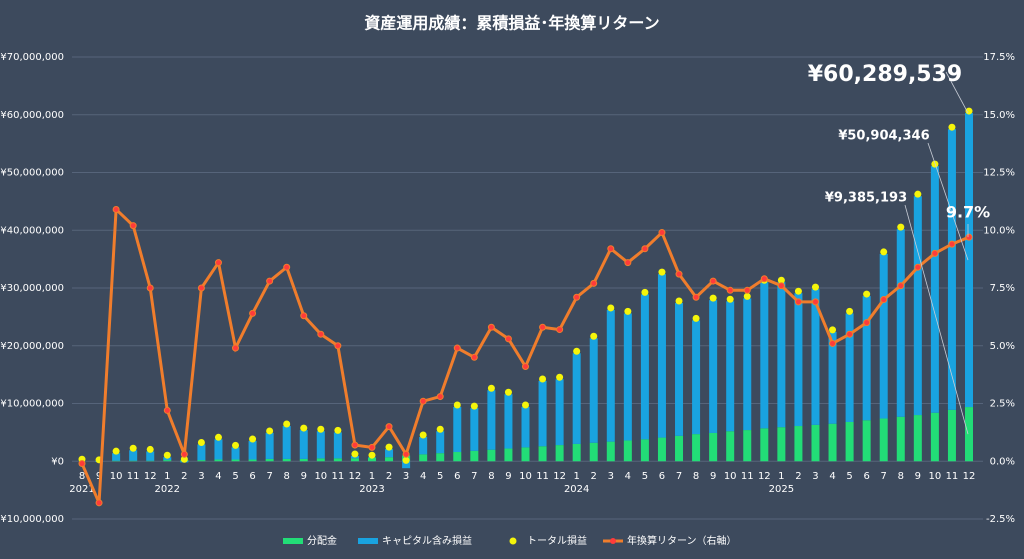 The height and width of the screenshot is (559, 1024). Describe the element at coordinates (764, 476) in the screenshot. I see `x-tick-label: 12` at that location.